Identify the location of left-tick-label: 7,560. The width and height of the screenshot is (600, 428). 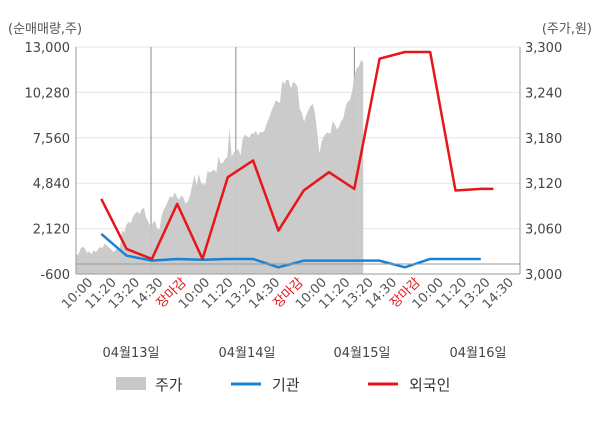
(51, 139).